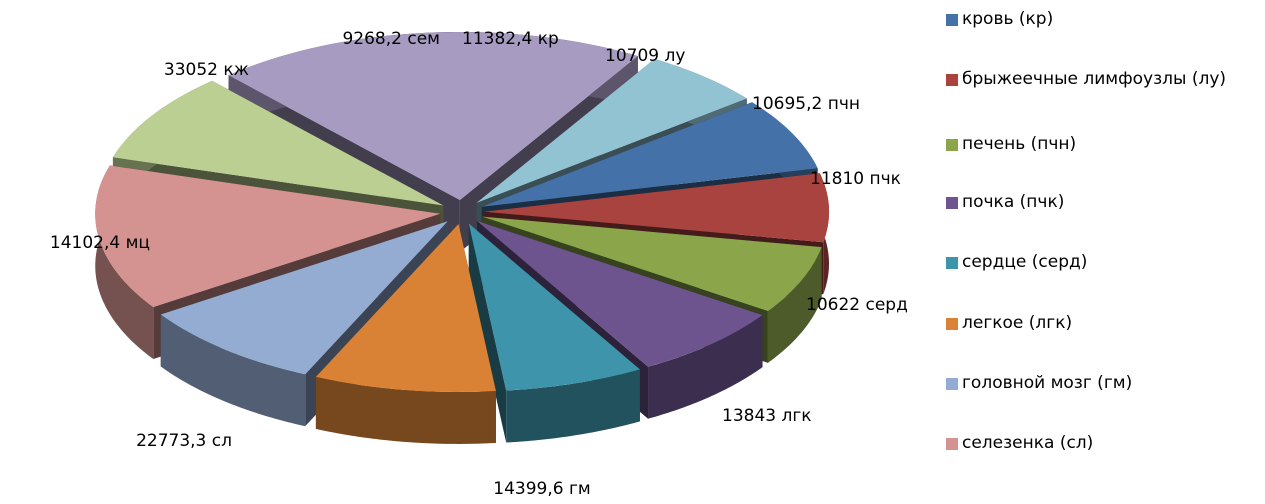 The height and width of the screenshot is (504, 1265). Describe the element at coordinates (487, 333) in the screenshot. I see `slice-side-wall` at that location.